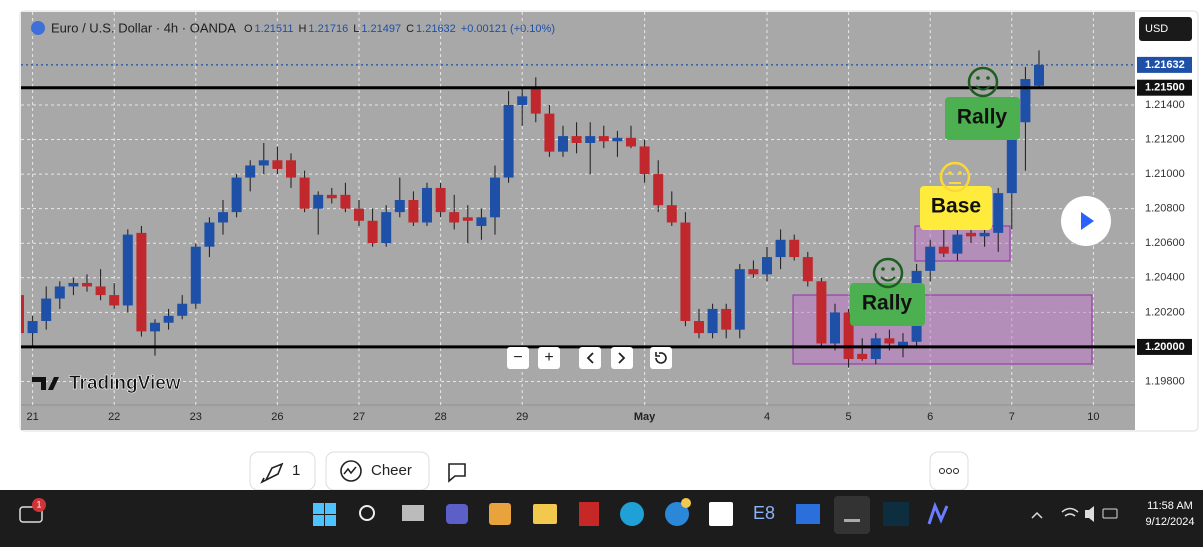 This screenshot has height=547, width=1203. I want to click on clock-time: 11:58 AM, so click(1170, 506).